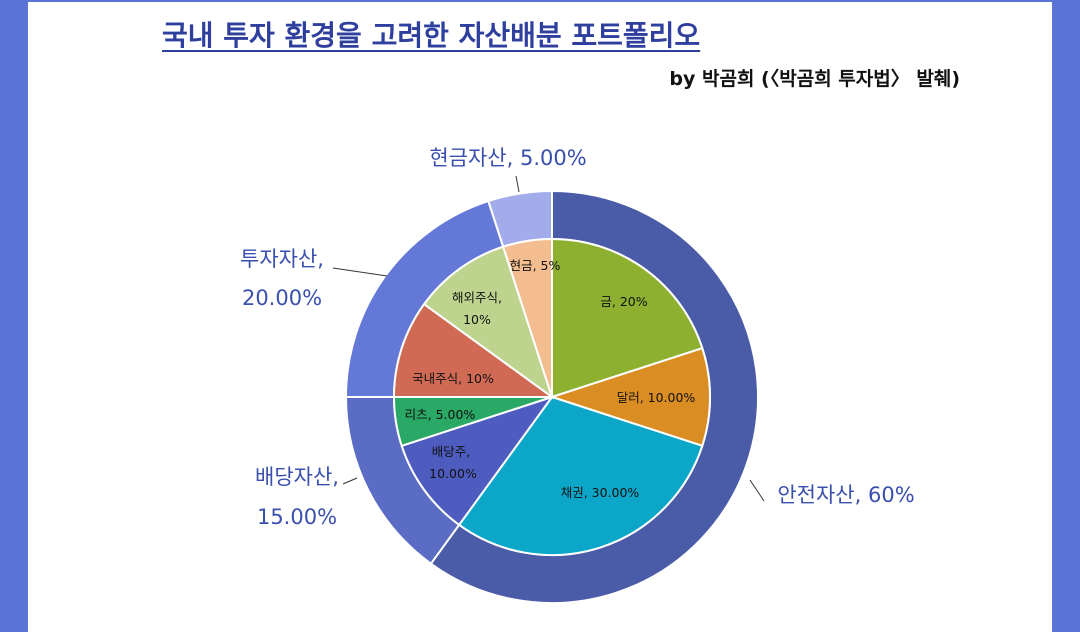 This screenshot has width=1080, height=632. What do you see at coordinates (477, 297) in the screenshot?
I see `inner-label-overseas-stock-1: 해외주식,` at bounding box center [477, 297].